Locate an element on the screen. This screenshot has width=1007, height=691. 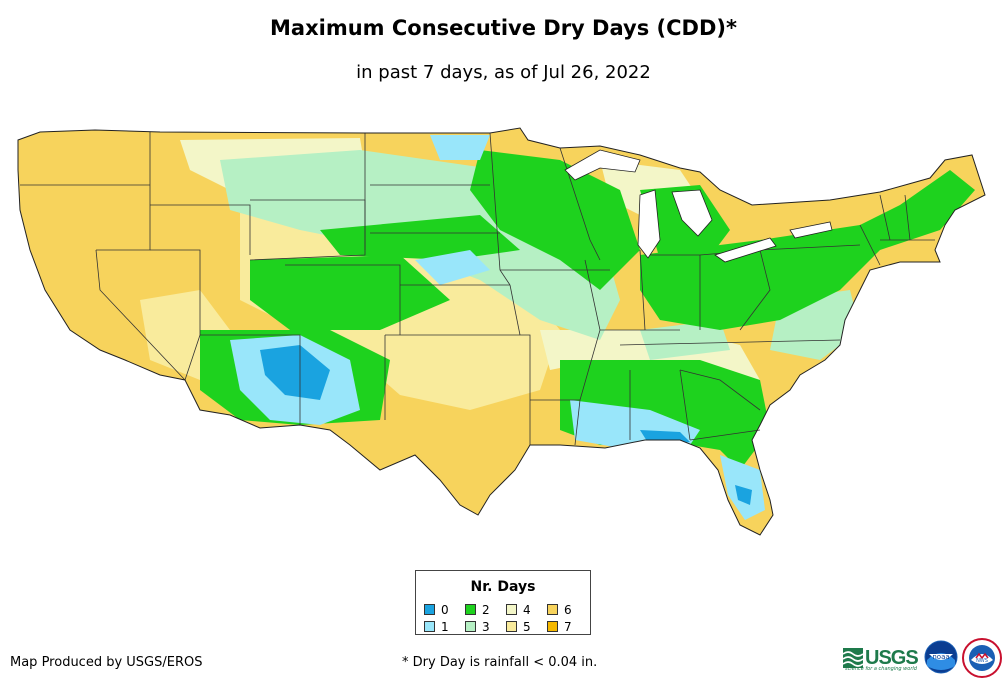
lake-erie is located at coordinates (745, 250).